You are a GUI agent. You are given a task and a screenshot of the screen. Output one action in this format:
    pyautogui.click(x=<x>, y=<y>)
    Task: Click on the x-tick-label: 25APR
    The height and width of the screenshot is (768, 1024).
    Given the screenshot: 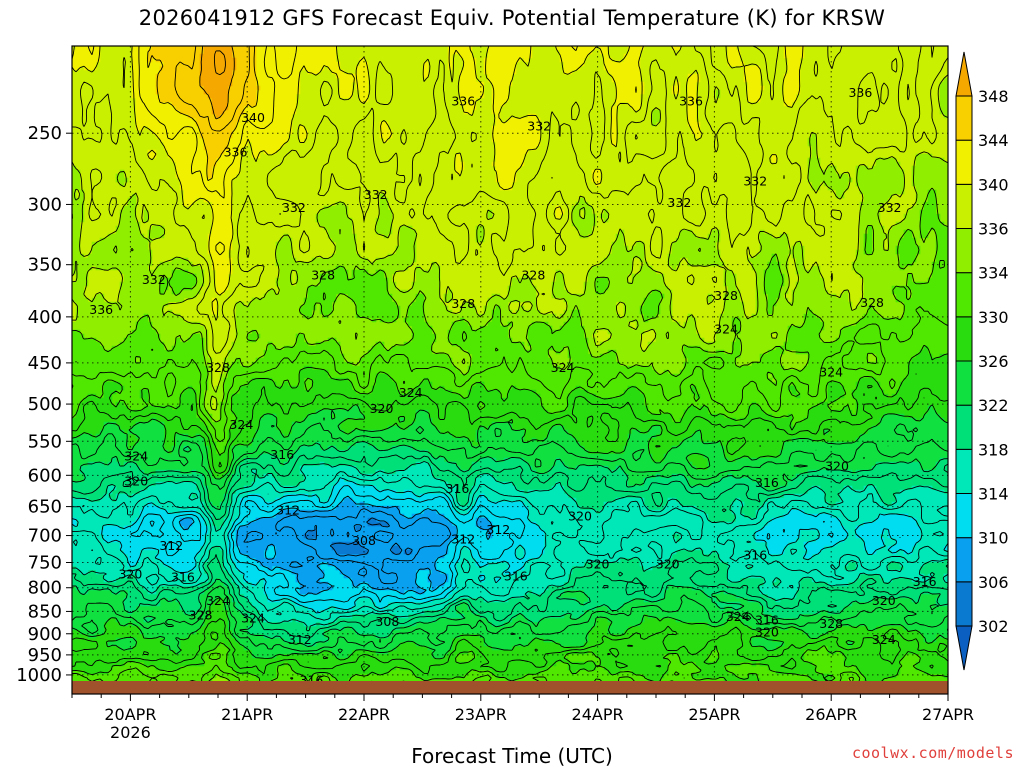 What is the action you would take?
    pyautogui.click(x=714, y=714)
    